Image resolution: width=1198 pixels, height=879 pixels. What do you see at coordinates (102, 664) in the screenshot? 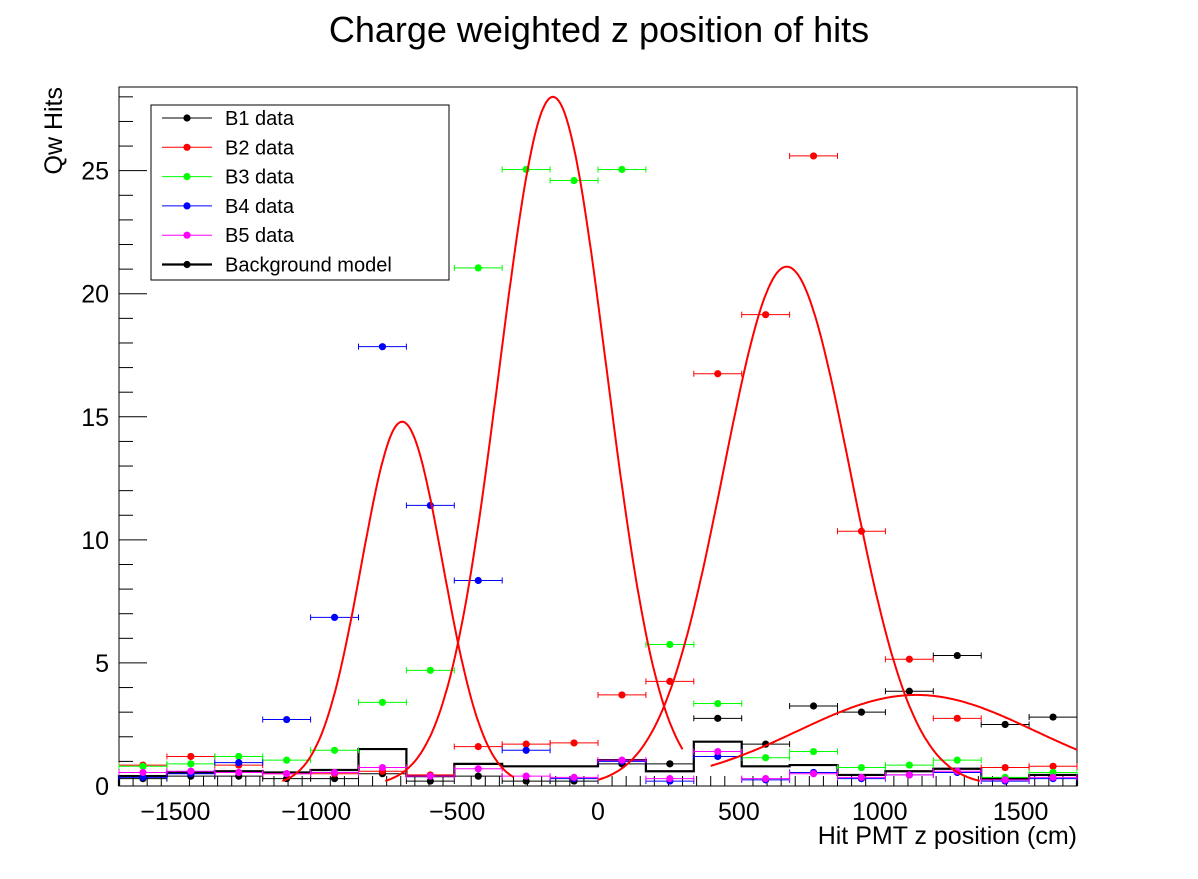
I see `y-tick-label: 5` at bounding box center [102, 664].